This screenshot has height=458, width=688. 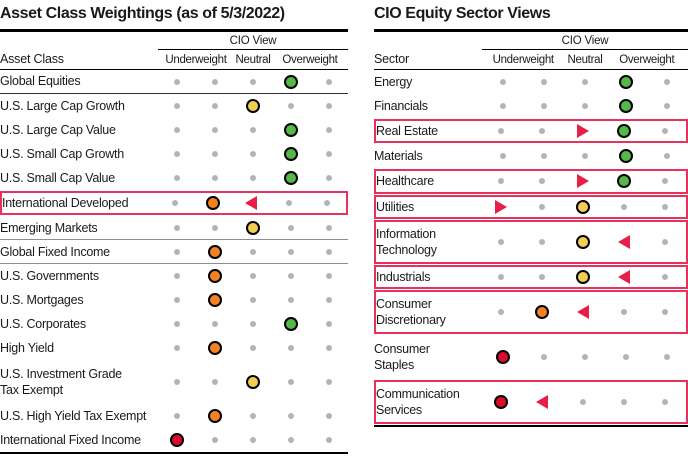 I want to click on row-label: U.S. Large Cap Value, so click(x=58, y=129).